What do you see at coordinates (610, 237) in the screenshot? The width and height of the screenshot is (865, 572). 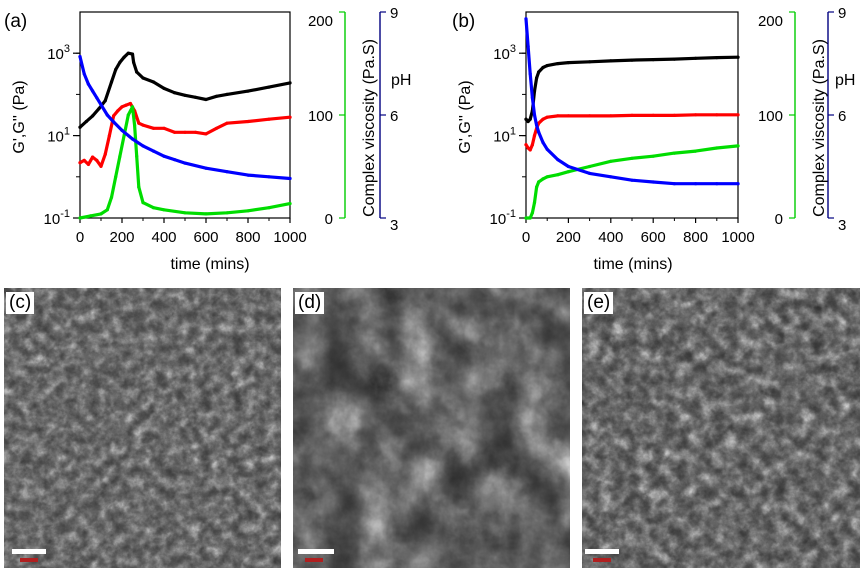 I see `x-tick-label-b: 400` at bounding box center [610, 237].